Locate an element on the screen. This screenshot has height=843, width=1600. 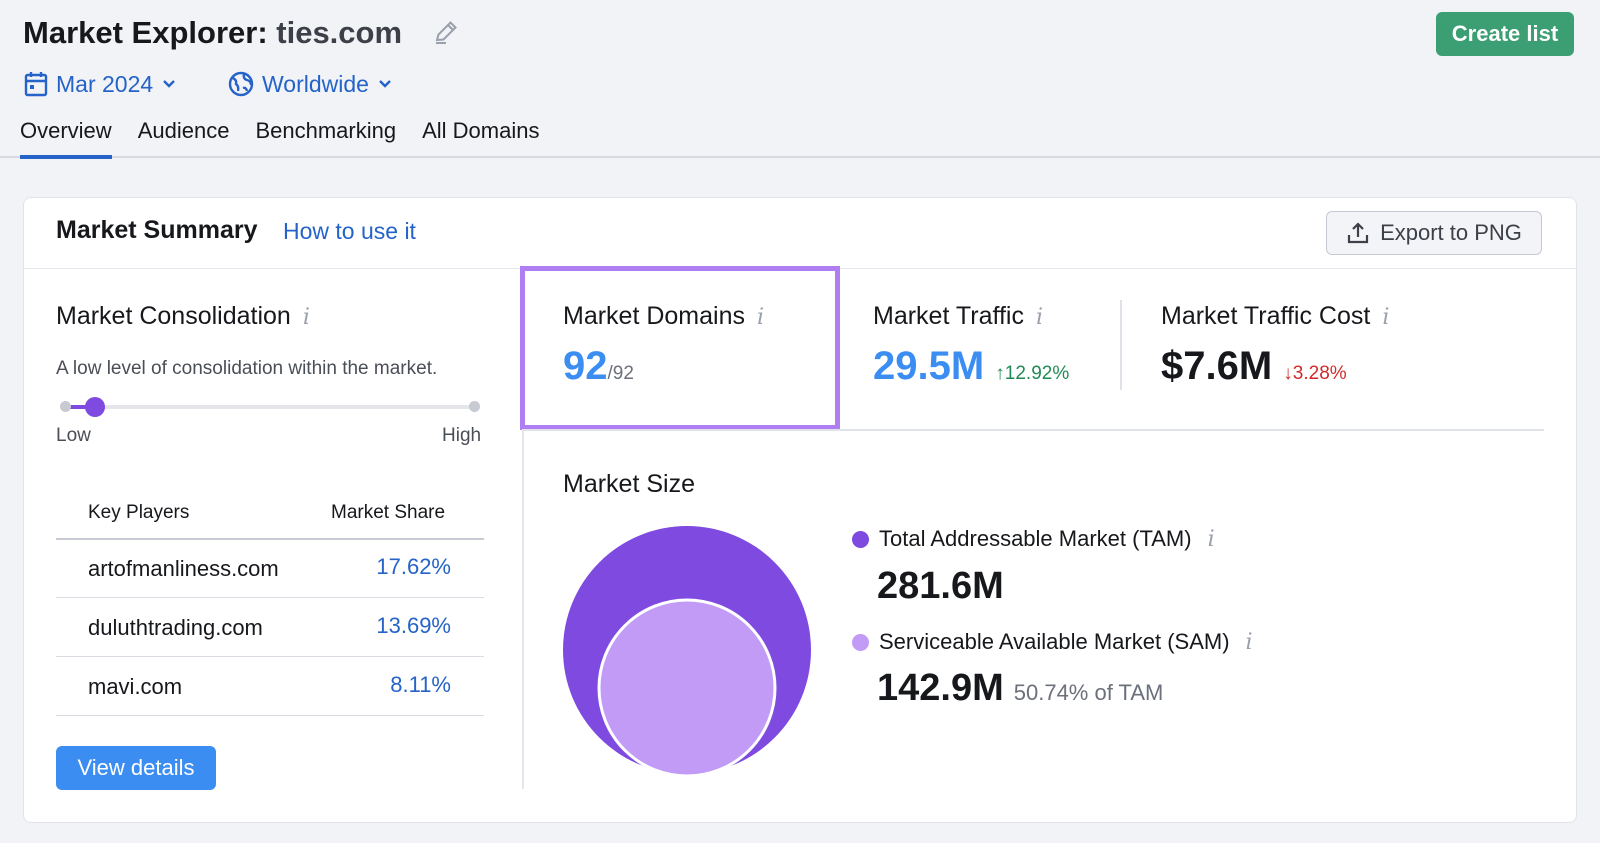
market-size-chart is located at coordinates (687, 650).